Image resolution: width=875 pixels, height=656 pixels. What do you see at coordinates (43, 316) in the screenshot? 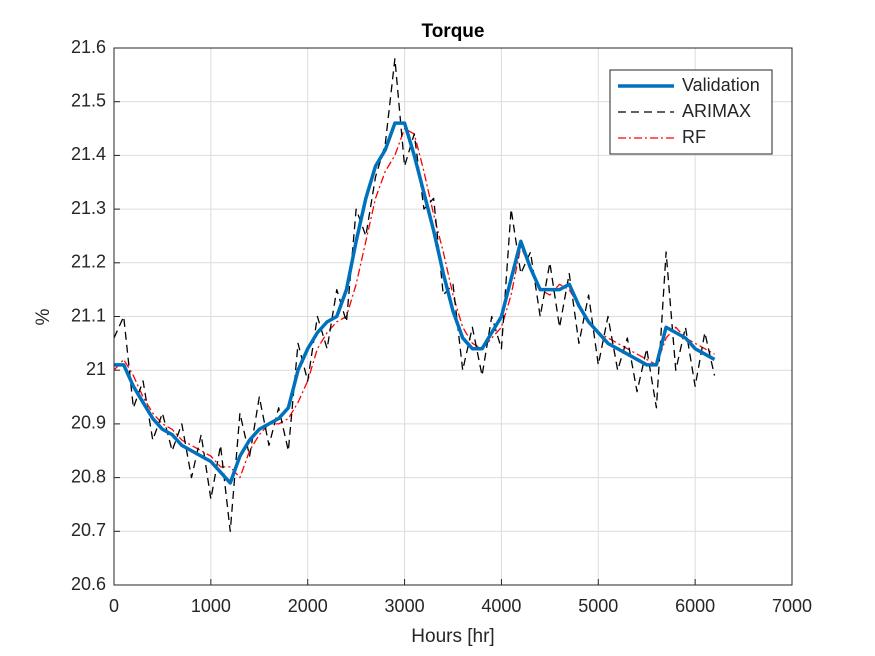
I see `y-axis-label: %` at bounding box center [43, 316].